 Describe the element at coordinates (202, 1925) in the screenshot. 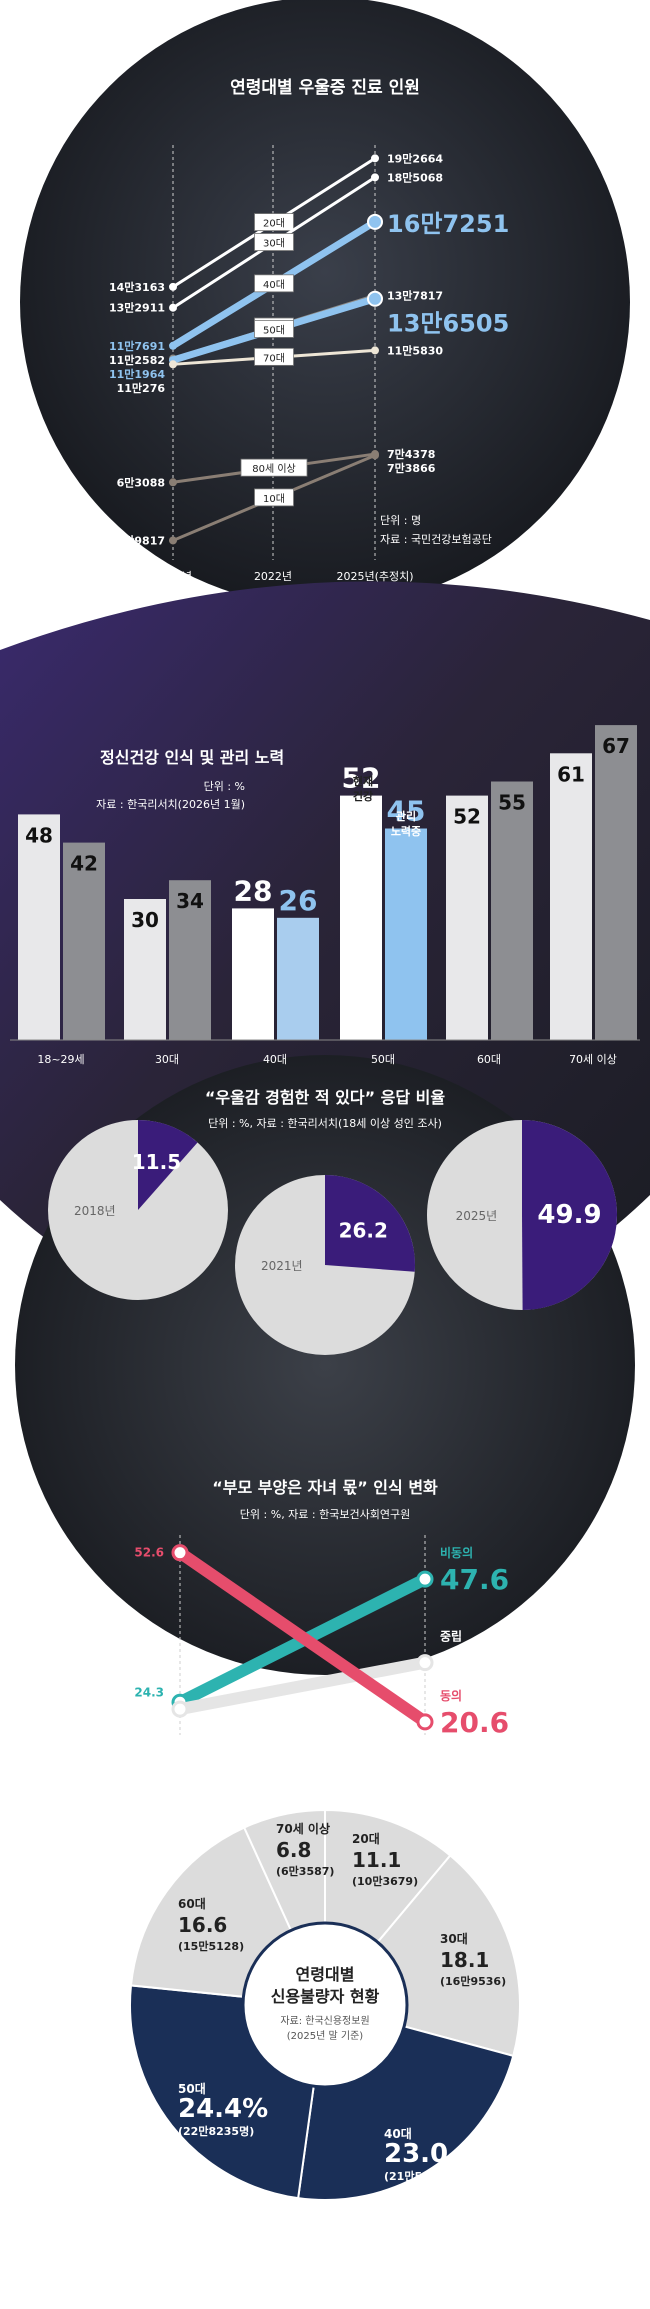

I see `slice-value-label: 16.6` at that location.